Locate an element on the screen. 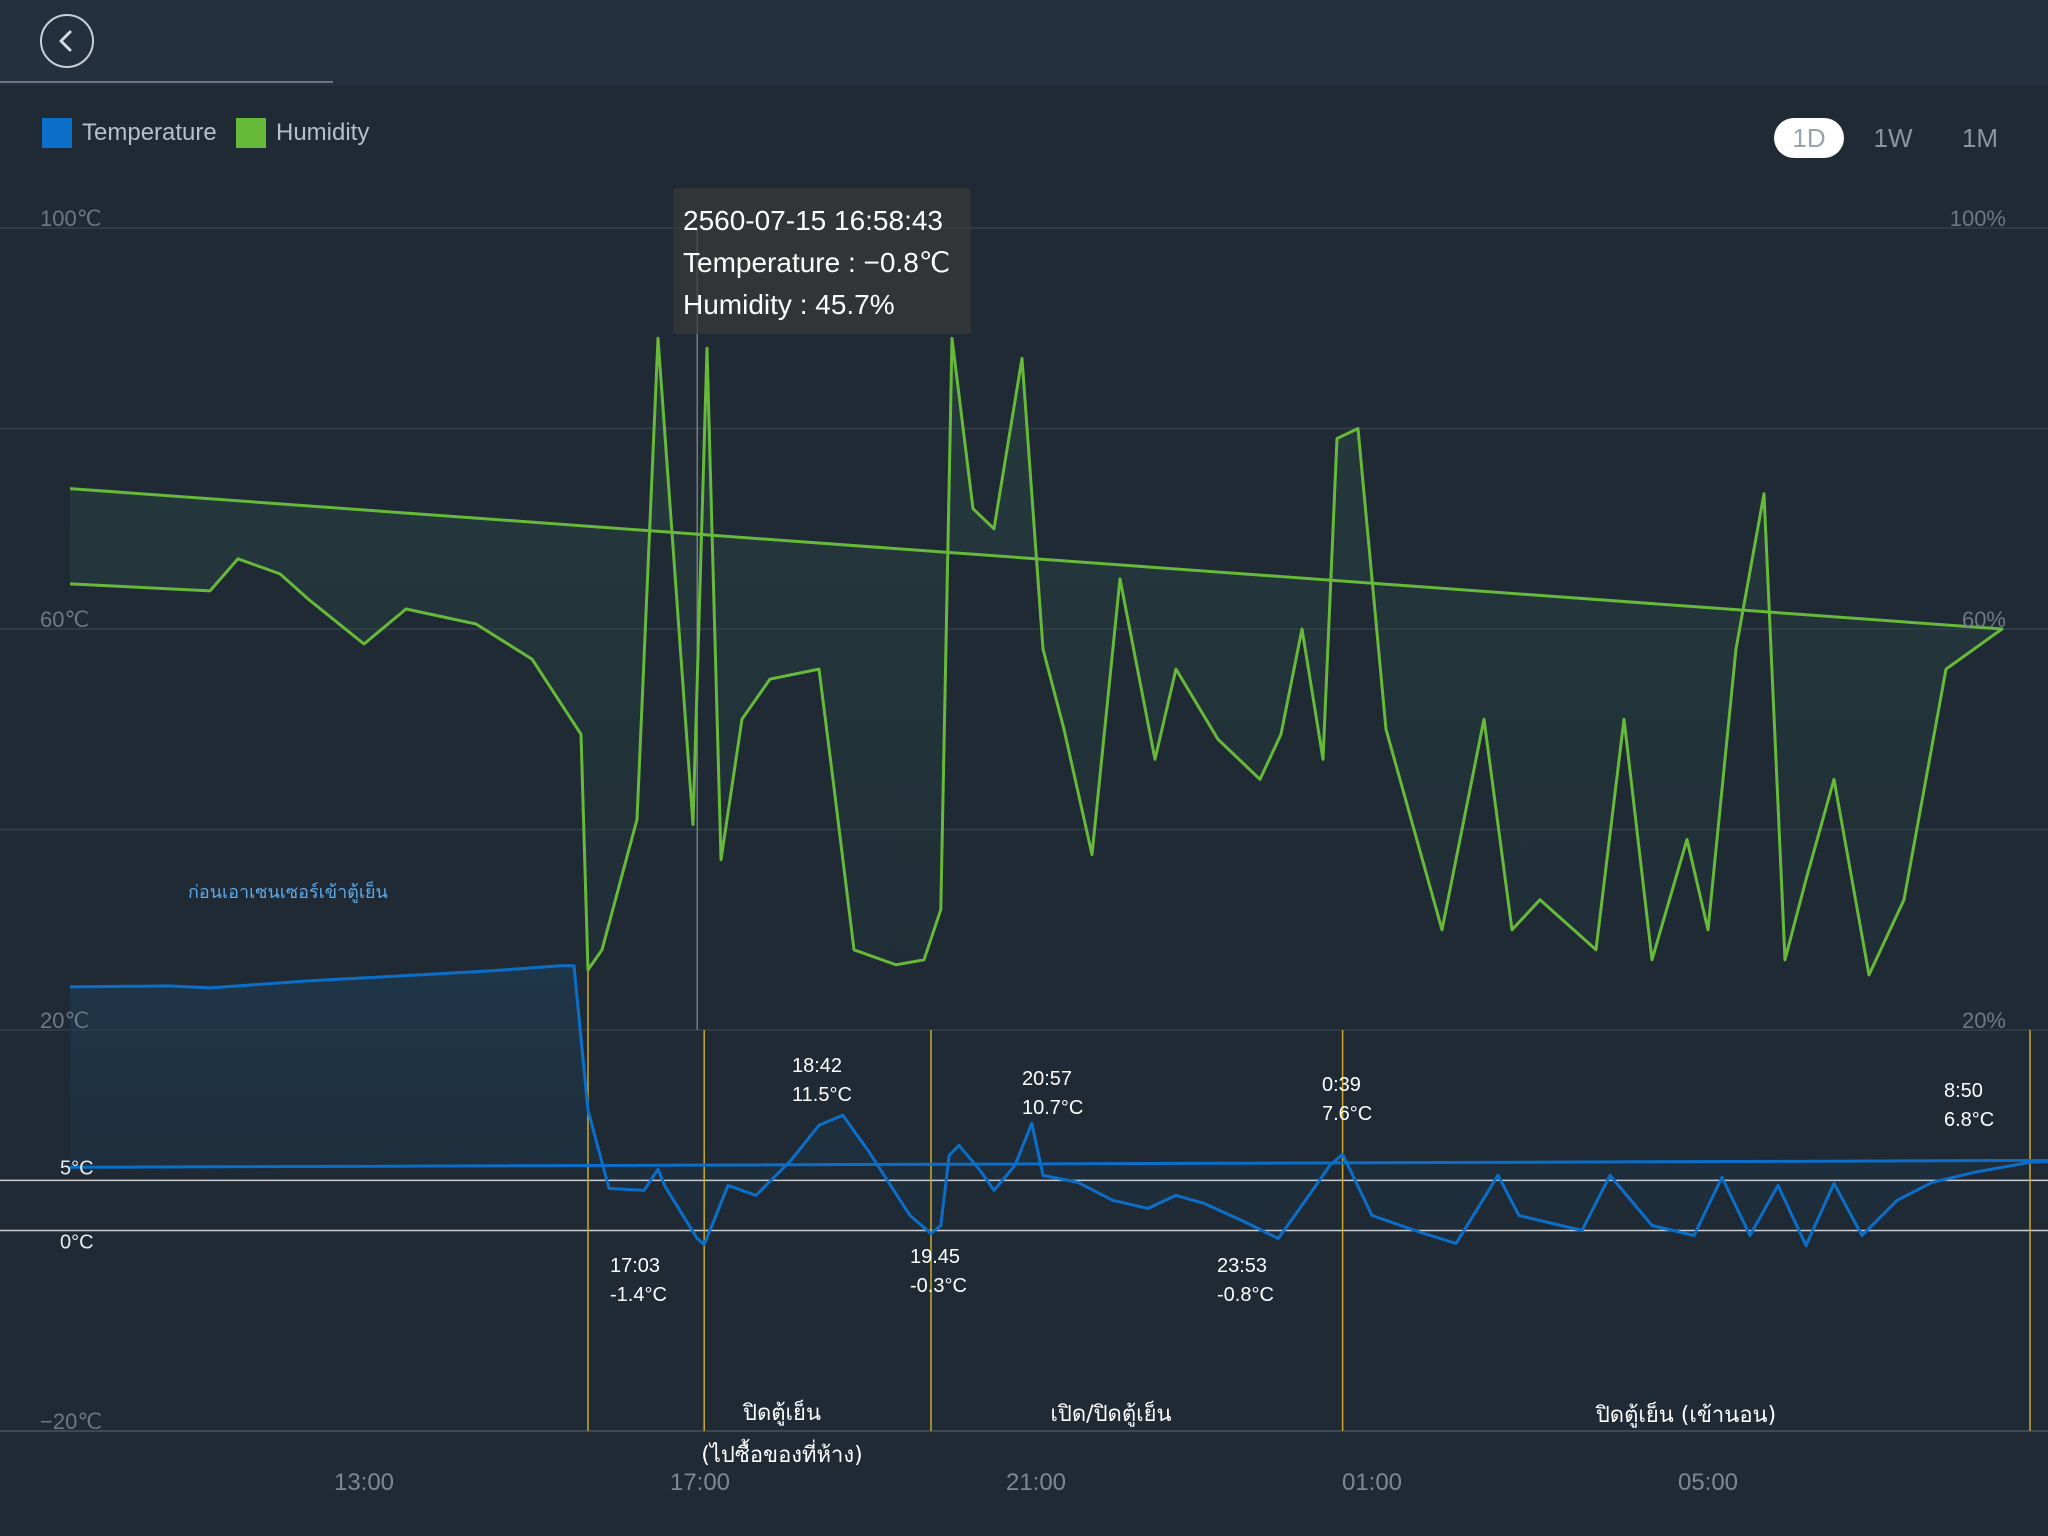 The image size is (2048, 1536). y-axis-left-label: 20℃ is located at coordinates (64, 1020).